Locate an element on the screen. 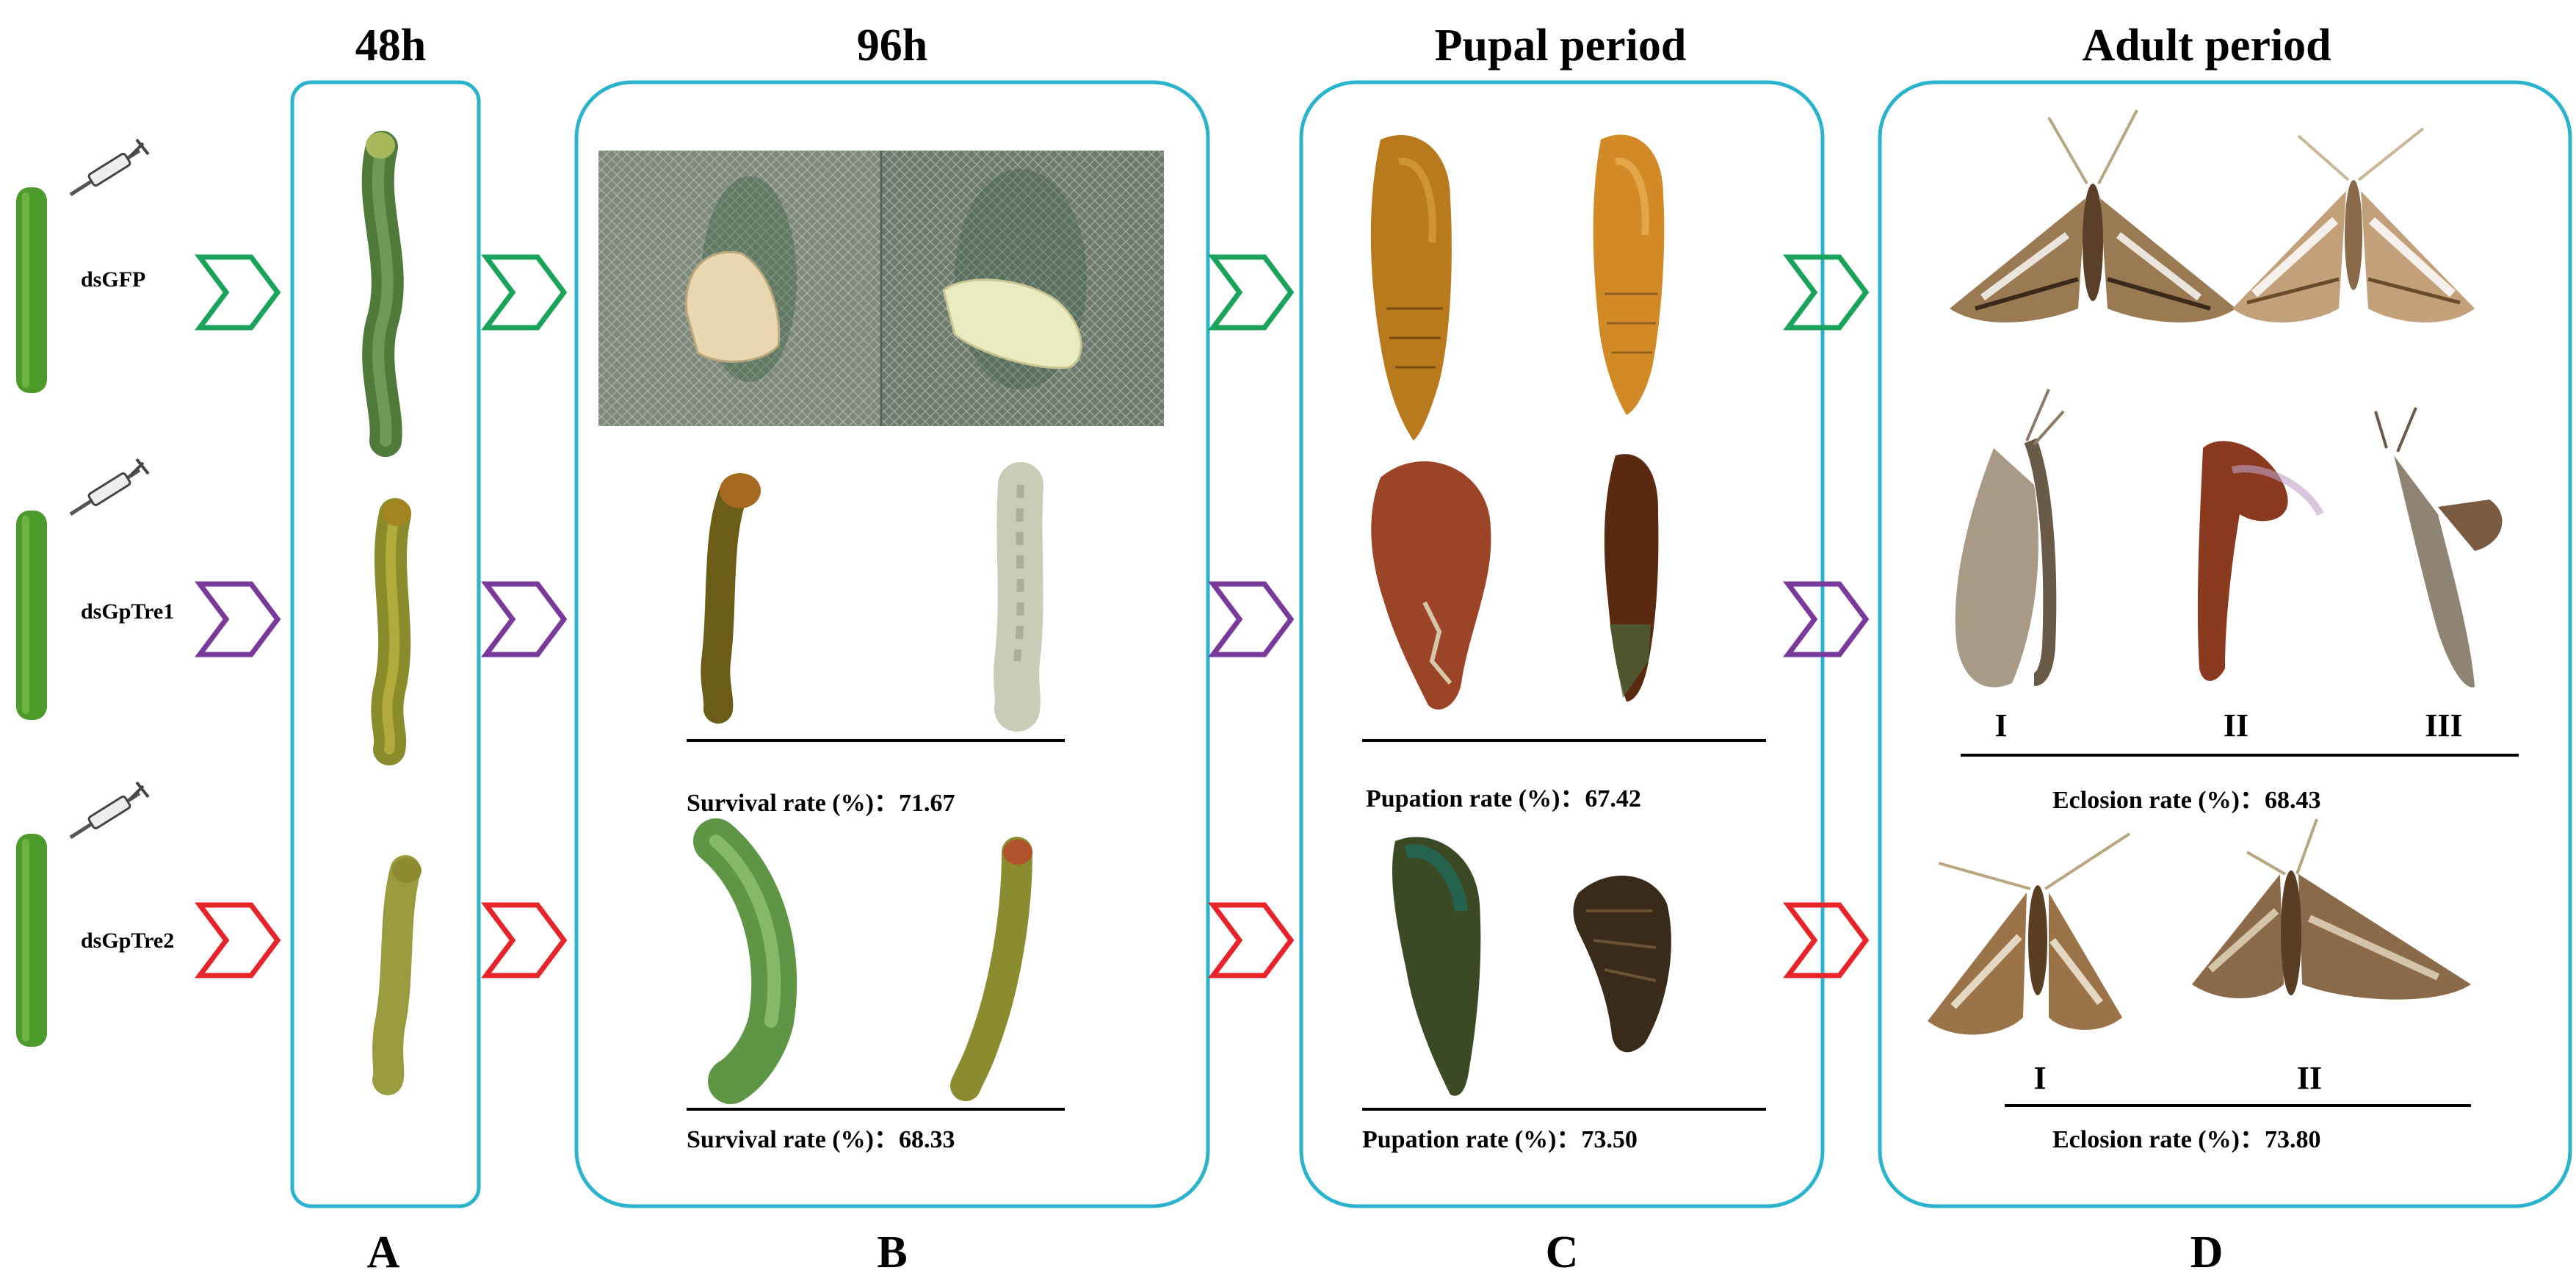 This screenshot has height=1287, width=2576. larva-96h-dsgptre2-a is located at coordinates (745, 961).